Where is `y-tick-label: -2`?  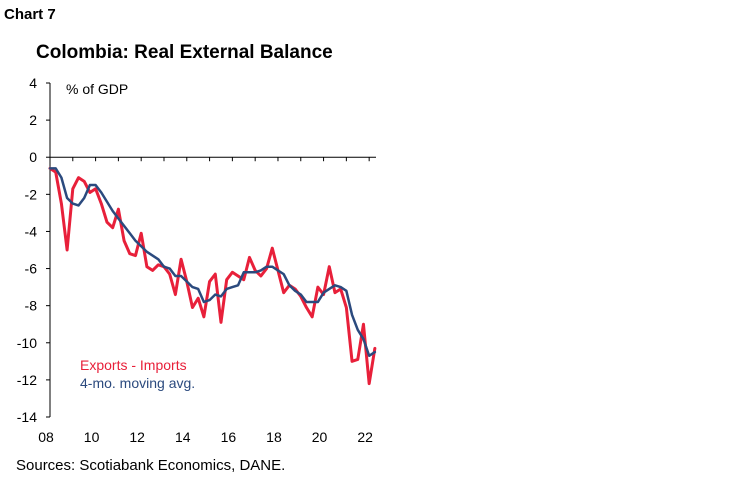
y-tick-label: -2 is located at coordinates (31, 194).